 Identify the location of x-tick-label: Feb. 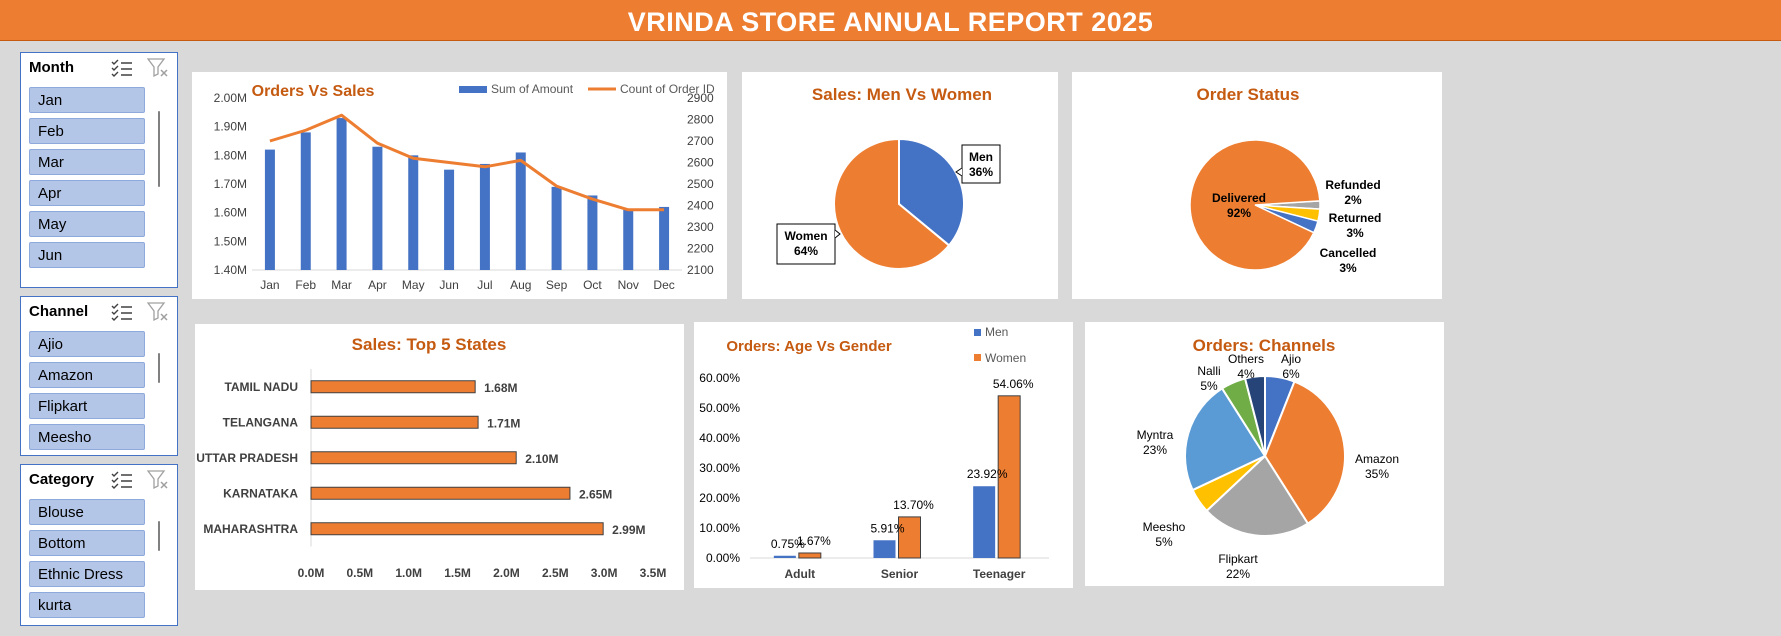
(305, 285).